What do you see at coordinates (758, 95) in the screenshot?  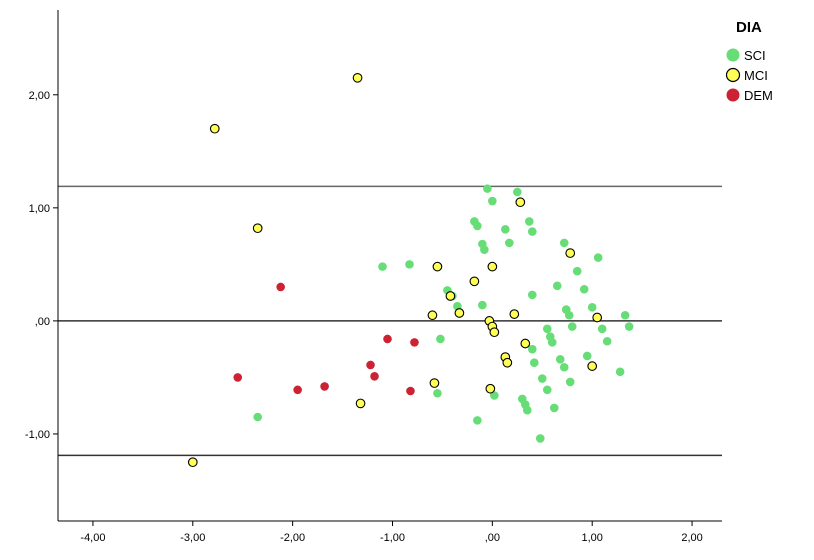 I see `legend-label-dem: DEM` at bounding box center [758, 95].